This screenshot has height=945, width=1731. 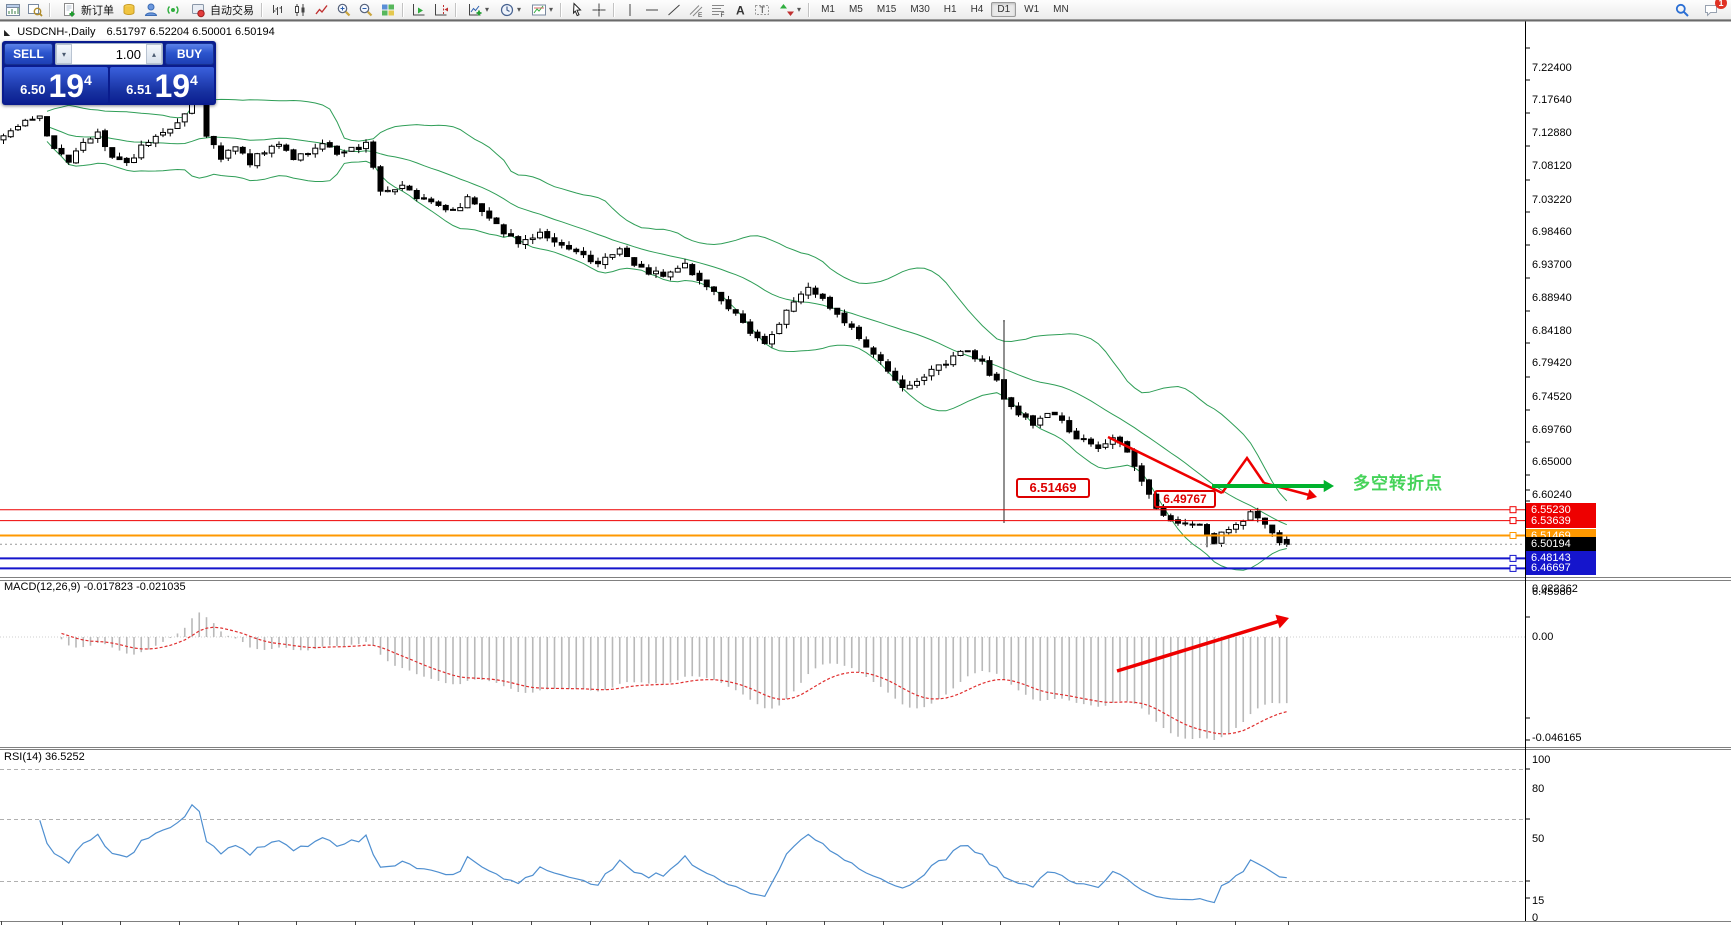 What do you see at coordinates (56, 32) in the screenshot?
I see `symbol-period-label: USDCNH-,Daily` at bounding box center [56, 32].